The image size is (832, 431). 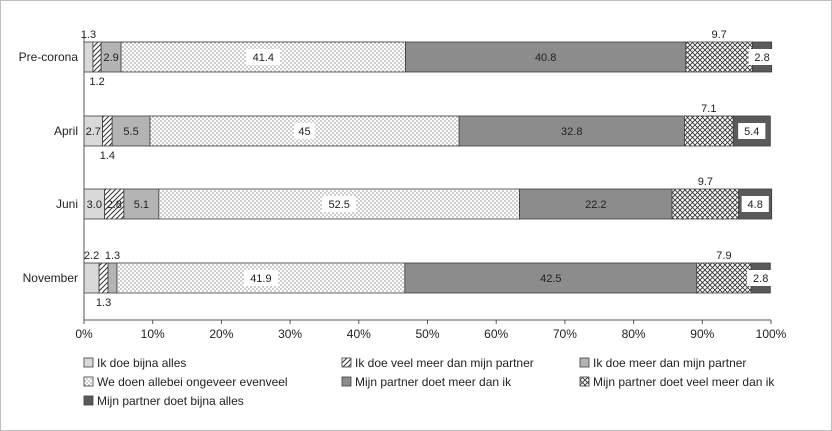 I want to click on legend-label: Ik doe meer dan mijn partner, so click(x=669, y=363).